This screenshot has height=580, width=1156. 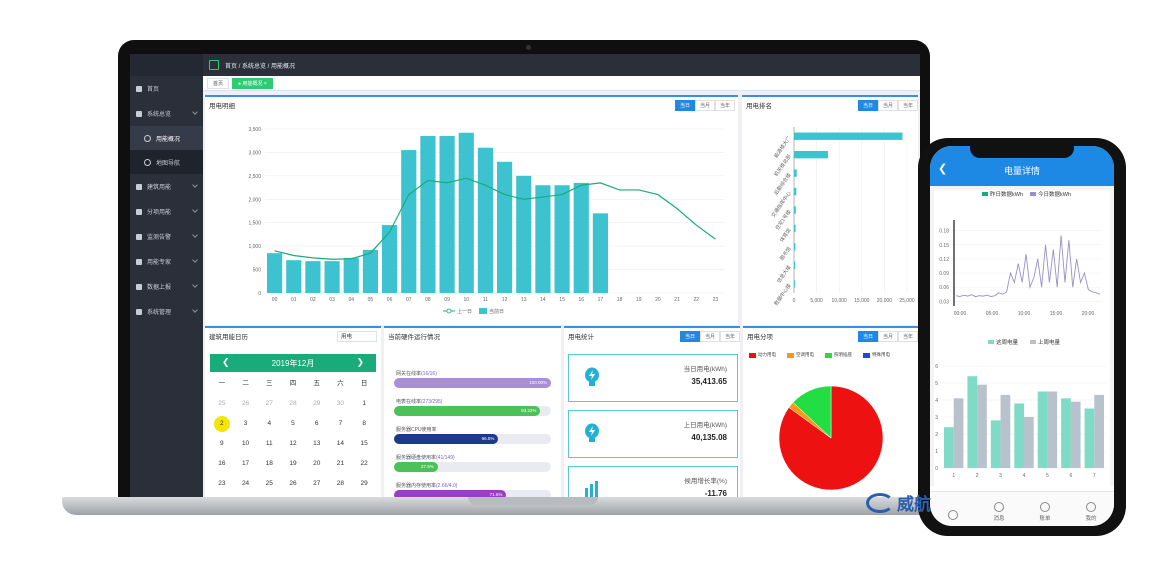 I want to click on status-name: 服务器硬盘使用率, so click(x=416, y=458).